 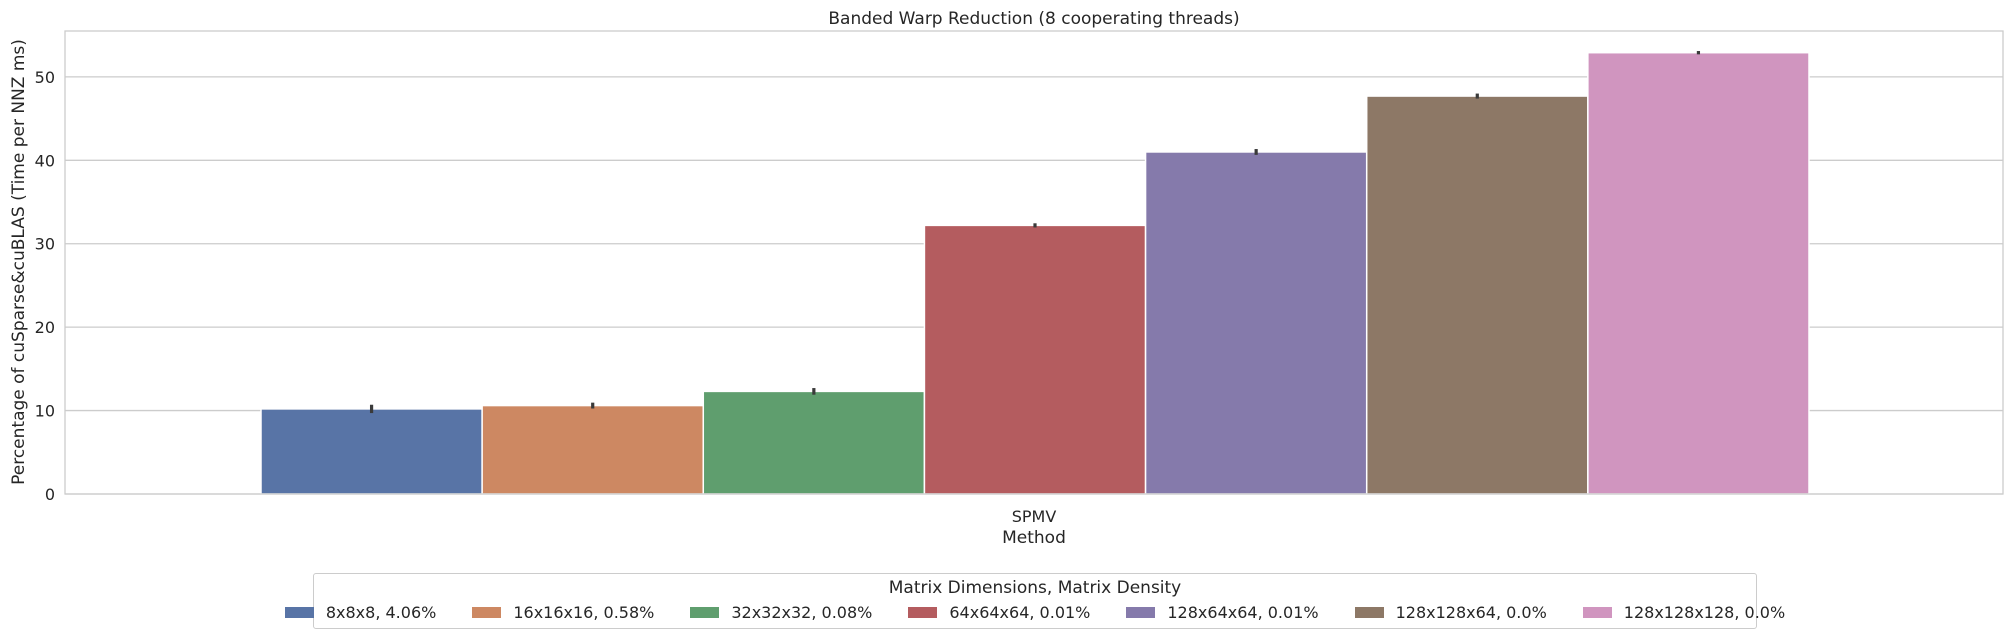 What do you see at coordinates (1471, 612) in the screenshot?
I see `legend-label: 128x128x64, 0.0%` at bounding box center [1471, 612].